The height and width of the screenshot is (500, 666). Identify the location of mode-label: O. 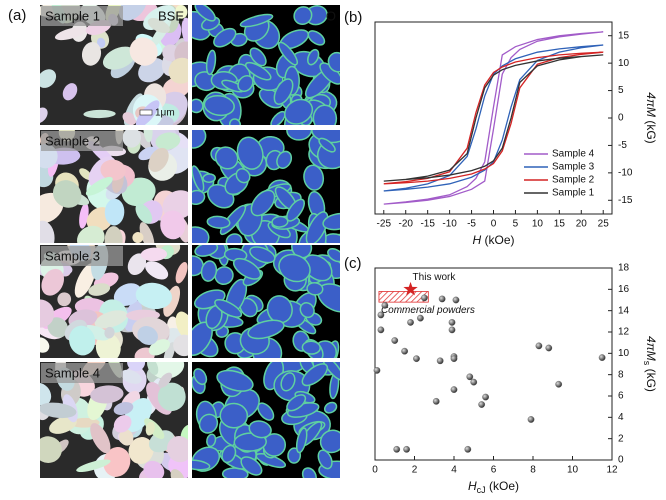
(331, 15).